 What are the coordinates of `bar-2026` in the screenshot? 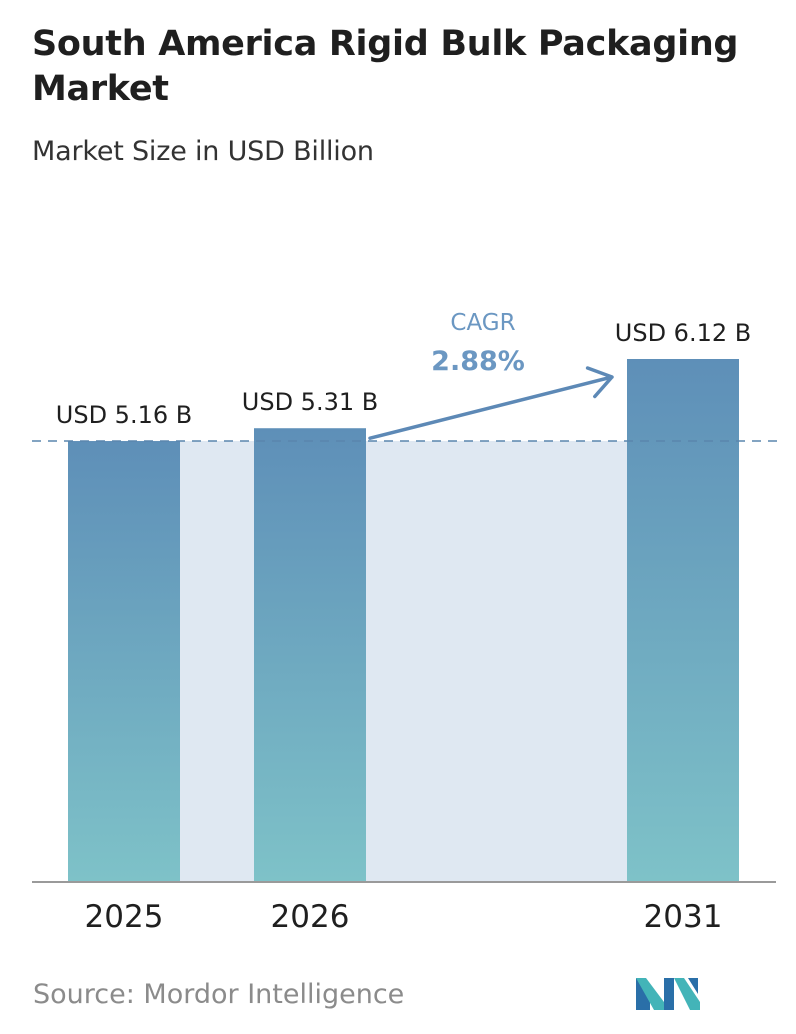 It's located at (310, 655).